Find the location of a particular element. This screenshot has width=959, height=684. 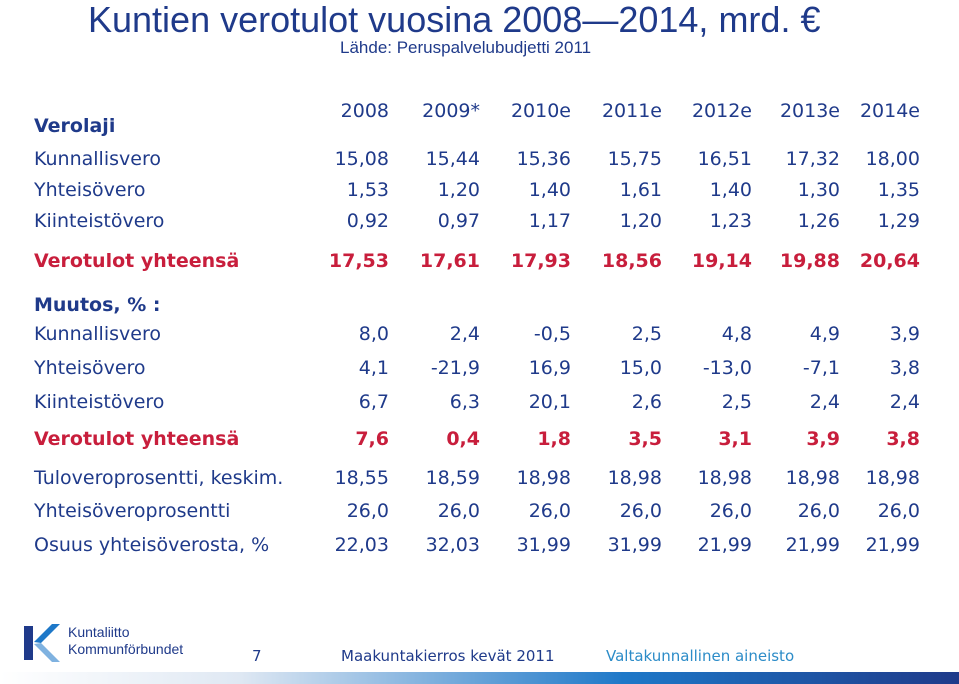

footer-gradient-bar is located at coordinates (479, 678).